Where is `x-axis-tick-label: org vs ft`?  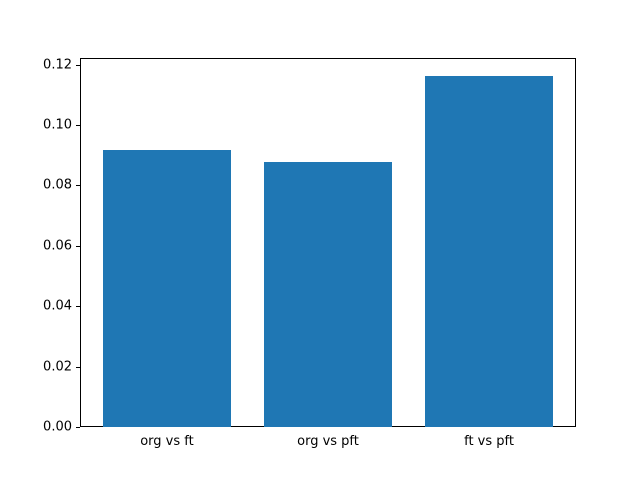 x-axis-tick-label: org vs ft is located at coordinates (167, 441).